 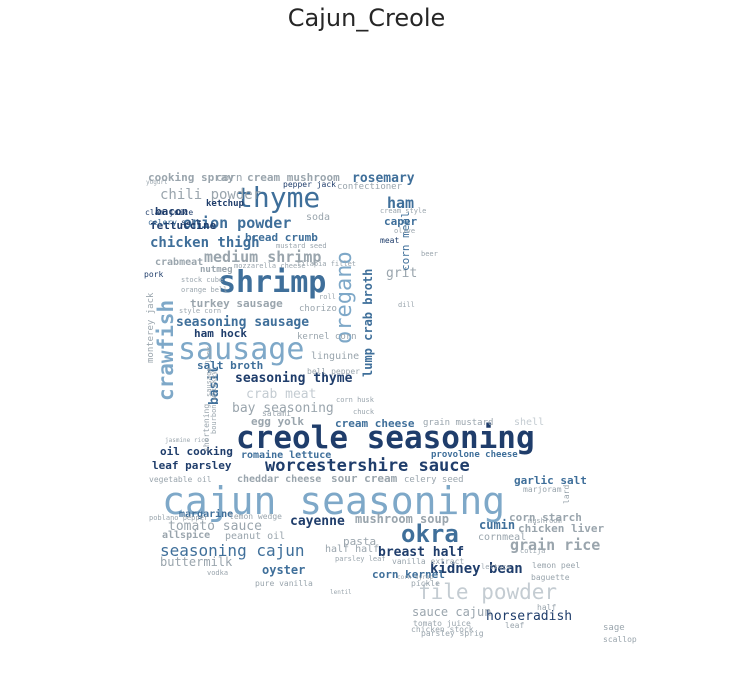 I want to click on word-allspice: allspice, so click(x=186, y=535).